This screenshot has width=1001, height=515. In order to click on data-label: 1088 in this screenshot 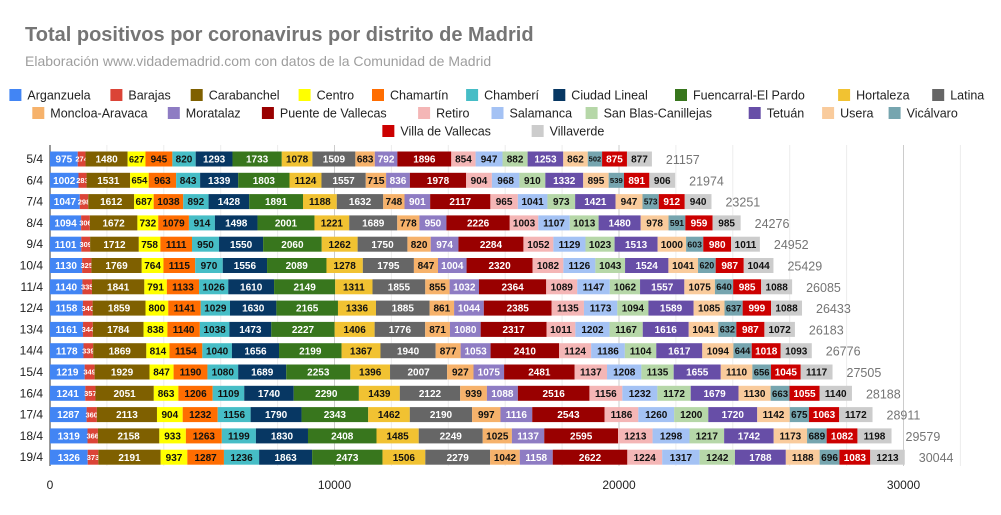, I will do `click(502, 394)`.